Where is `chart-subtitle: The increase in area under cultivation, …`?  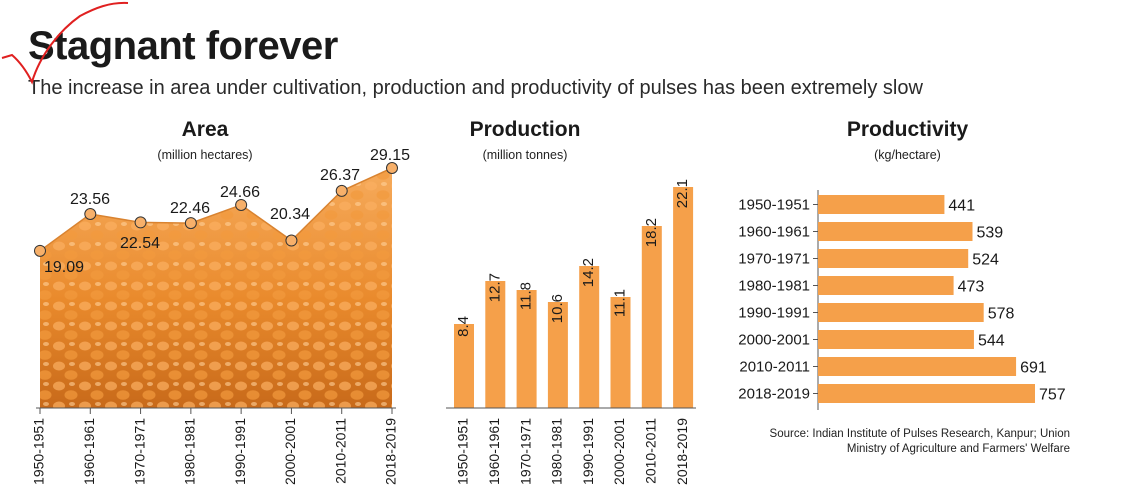 chart-subtitle: The increase in area under cultivation, … is located at coordinates (475, 88).